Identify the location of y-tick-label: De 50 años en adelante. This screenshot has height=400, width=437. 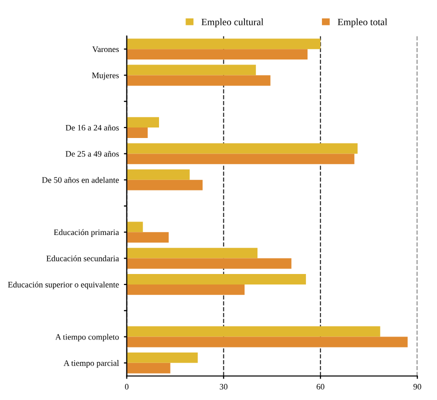
(80, 179).